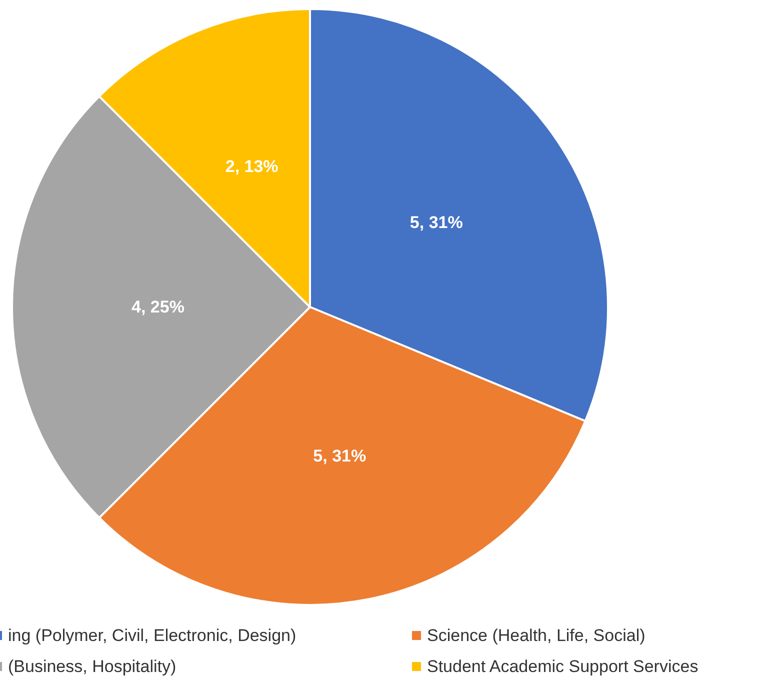 The width and height of the screenshot is (779, 691). Describe the element at coordinates (562, 666) in the screenshot. I see `legend-label: Student Academic Support Services` at that location.